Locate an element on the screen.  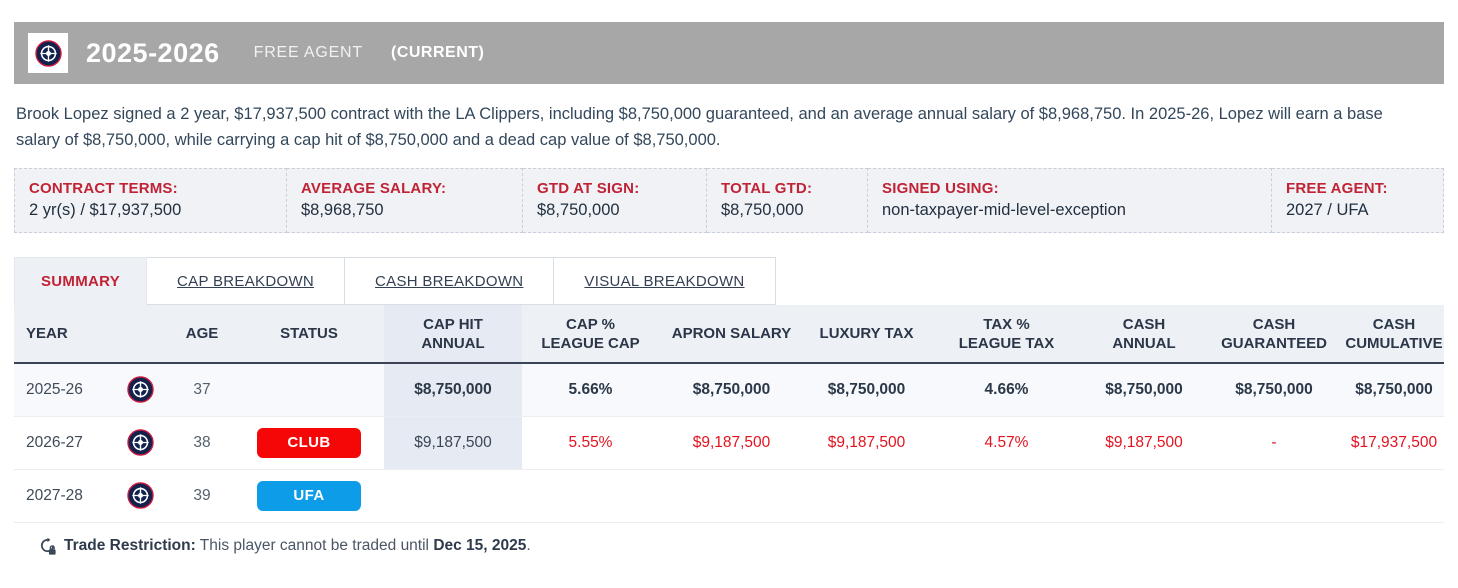
term-label: GTD AT SIGN: is located at coordinates (588, 188).